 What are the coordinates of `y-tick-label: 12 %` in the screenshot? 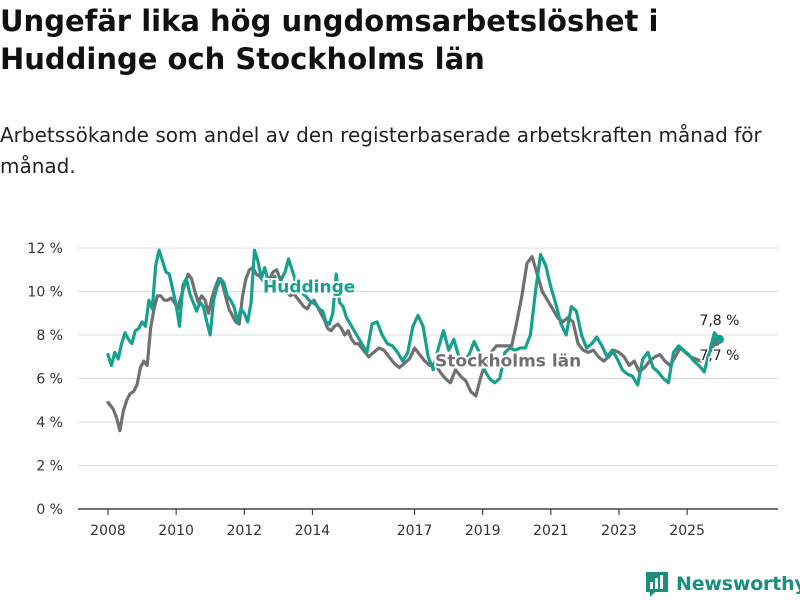 It's located at (45, 249).